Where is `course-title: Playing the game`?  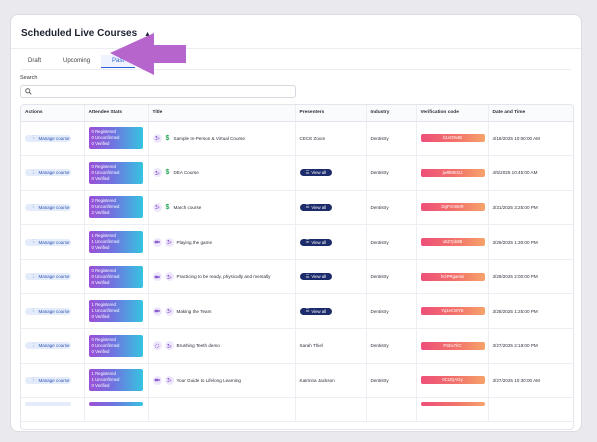
course-title: Playing the game is located at coordinates (194, 242).